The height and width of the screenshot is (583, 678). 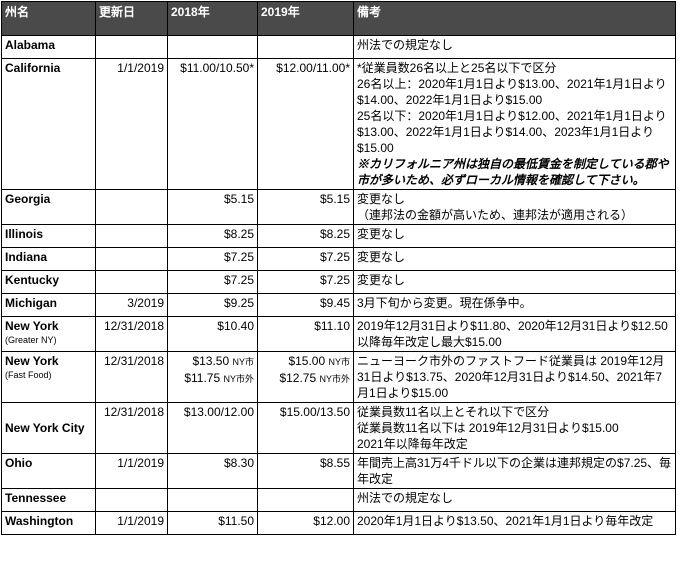 What do you see at coordinates (48, 259) in the screenshot?
I see `state-name: Indiana` at bounding box center [48, 259].